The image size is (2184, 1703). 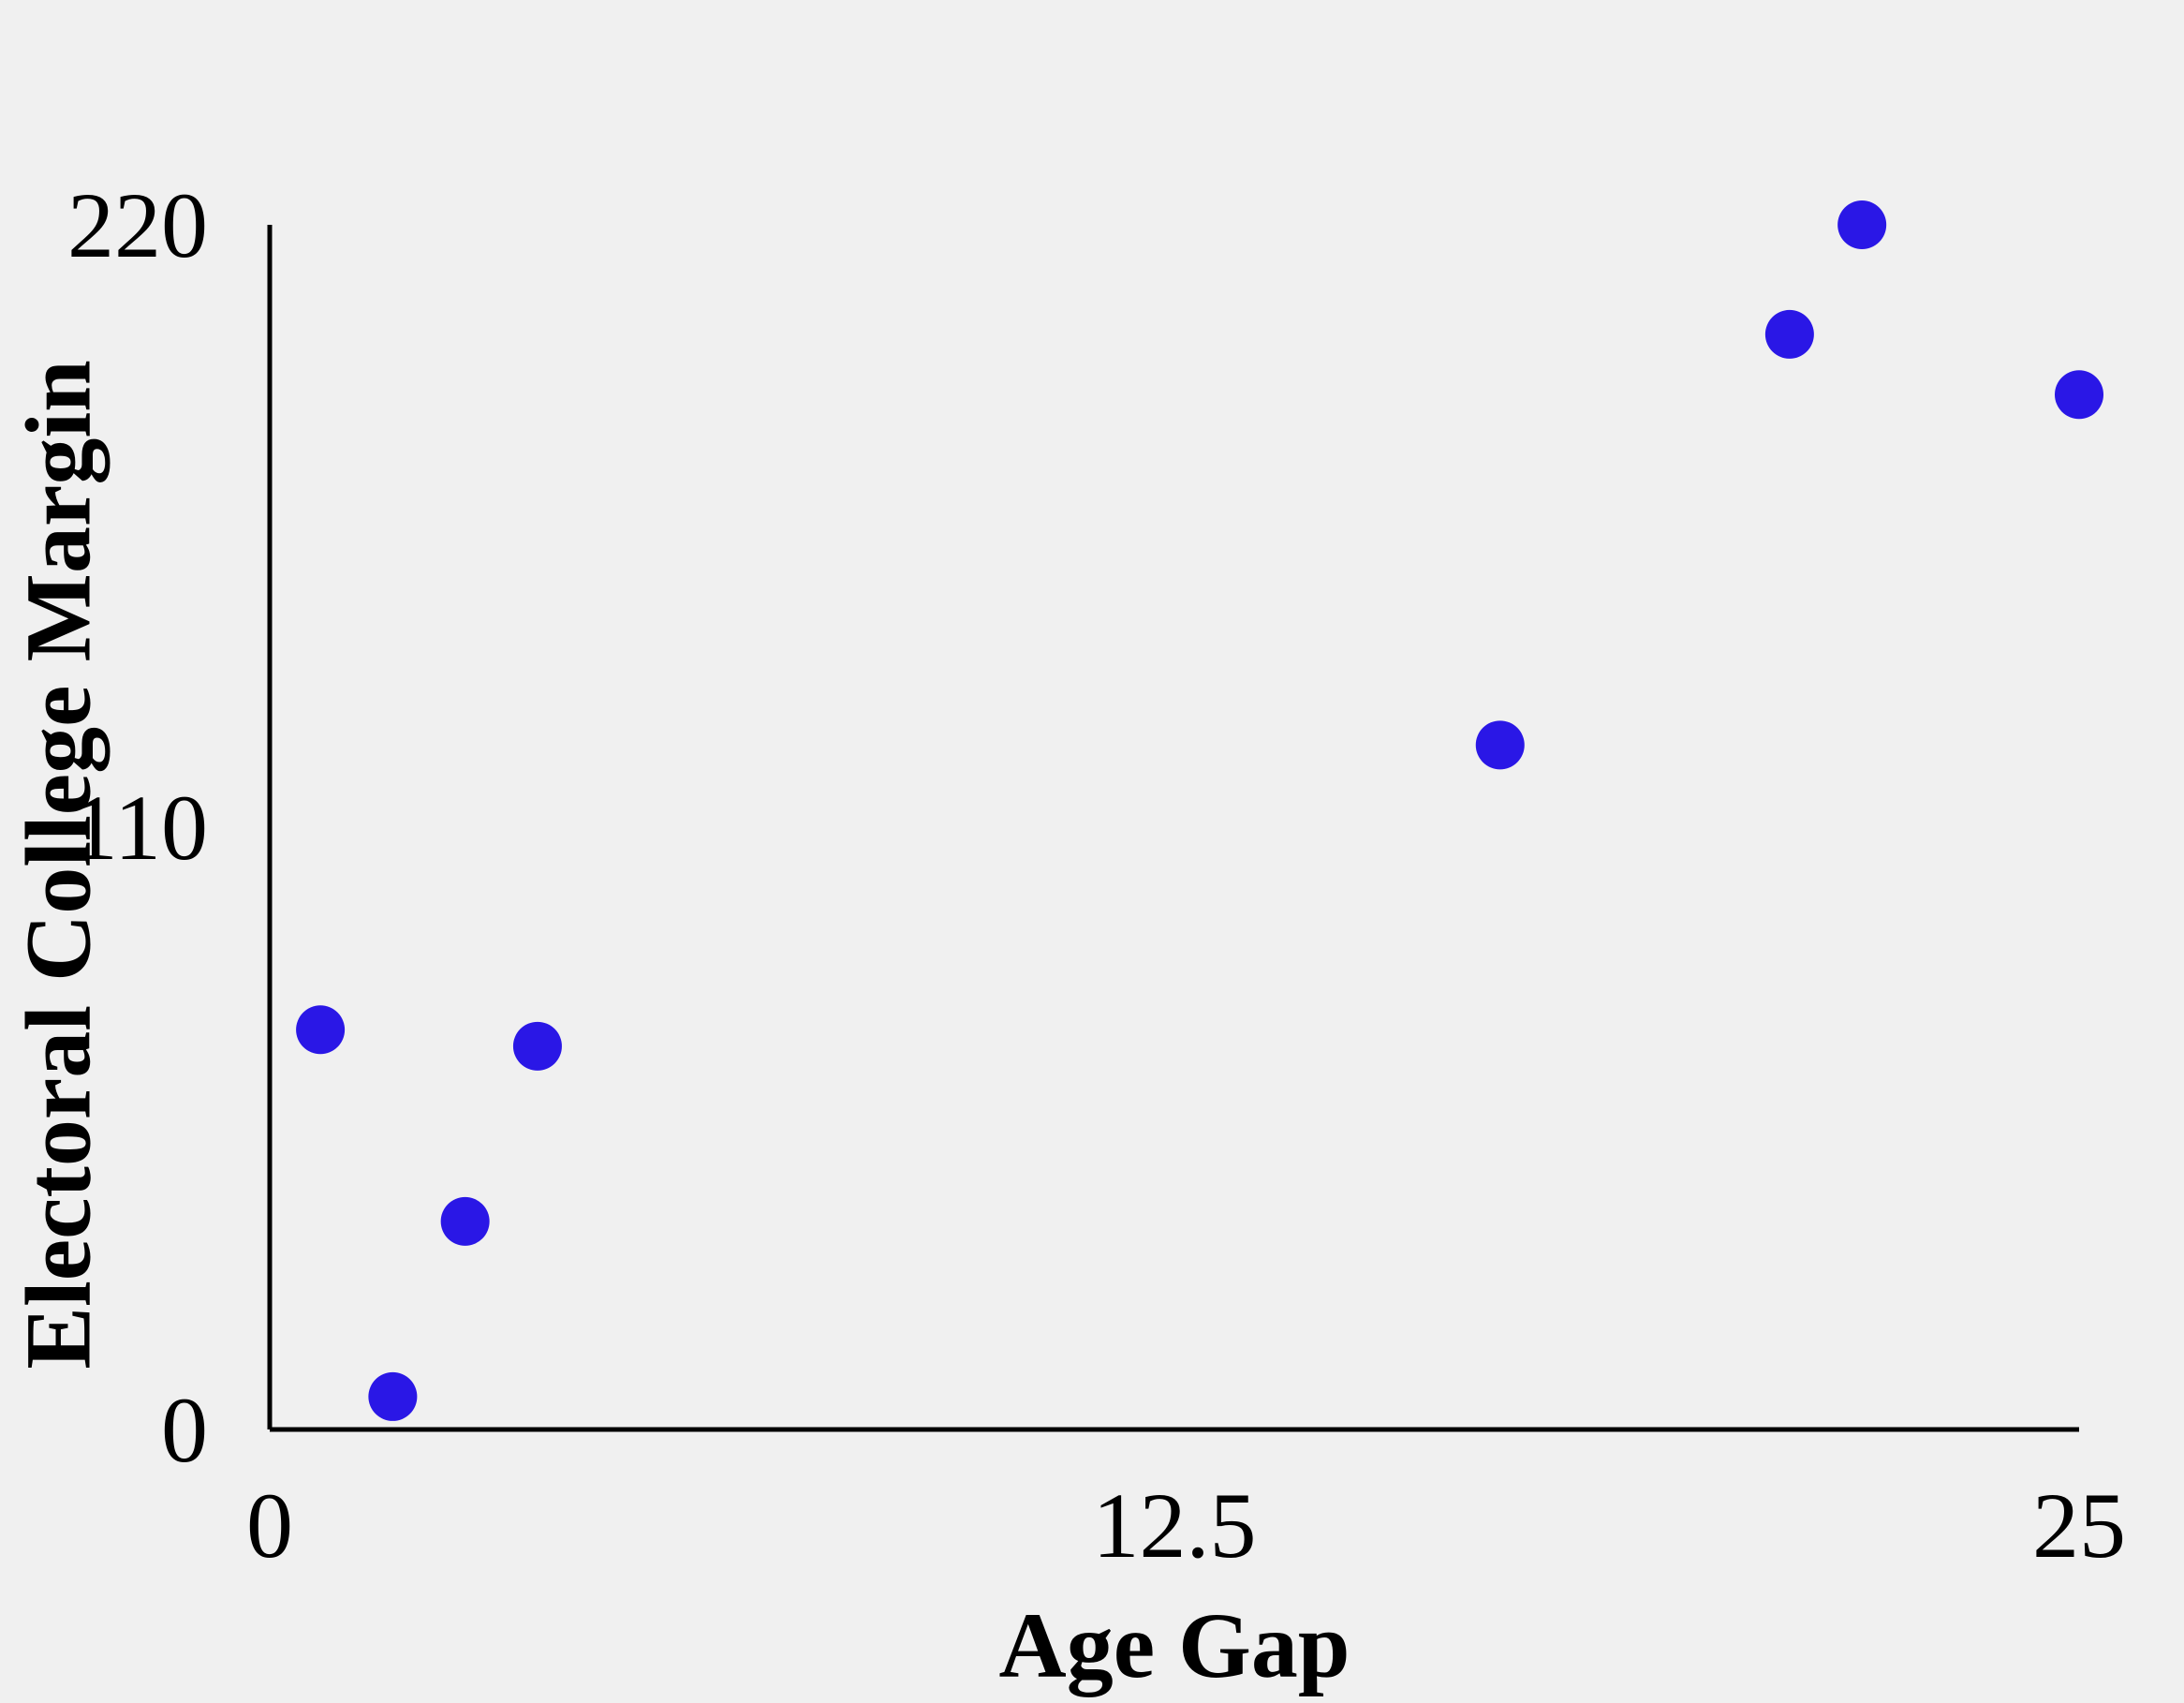 I want to click on x-tick-labels: 0 12.5 25, so click(x=1186, y=1525).